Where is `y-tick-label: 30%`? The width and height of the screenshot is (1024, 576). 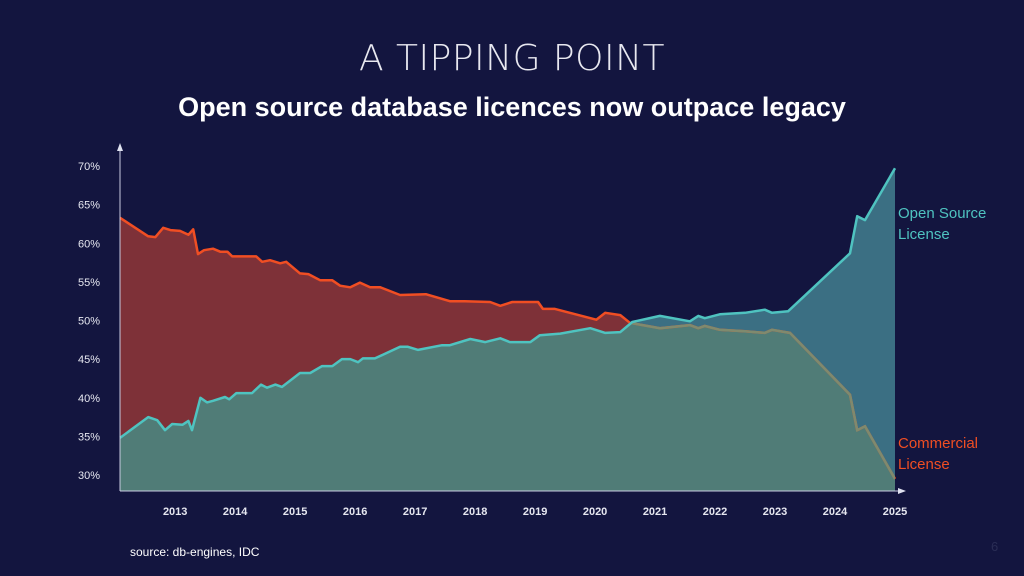
y-tick-label: 30% is located at coordinates (89, 476).